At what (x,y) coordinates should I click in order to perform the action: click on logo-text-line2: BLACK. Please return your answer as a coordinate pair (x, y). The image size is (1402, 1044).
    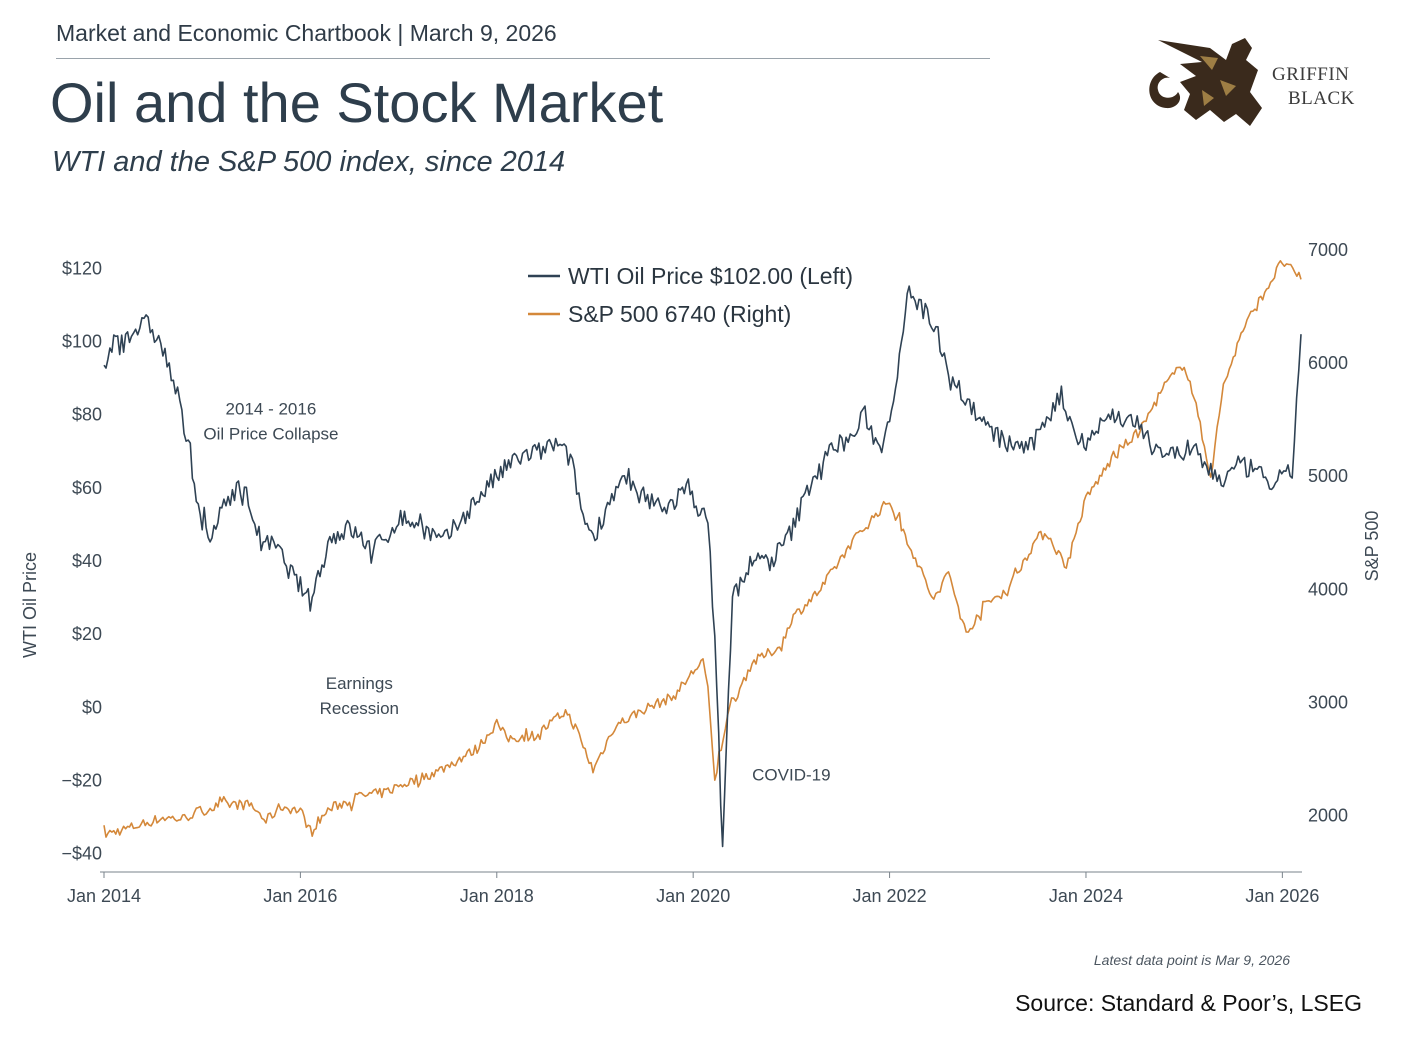
    Looking at the image, I should click on (1321, 98).